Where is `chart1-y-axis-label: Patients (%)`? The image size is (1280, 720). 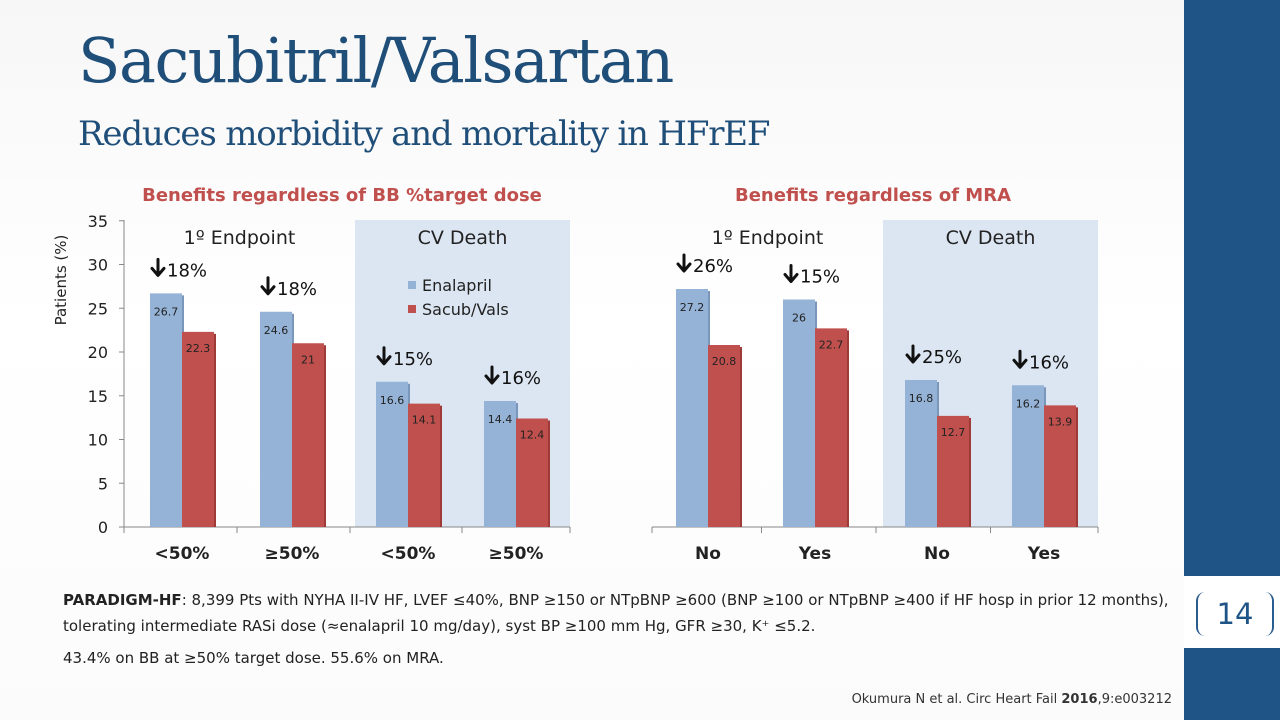
chart1-y-axis-label: Patients (%) is located at coordinates (61, 280).